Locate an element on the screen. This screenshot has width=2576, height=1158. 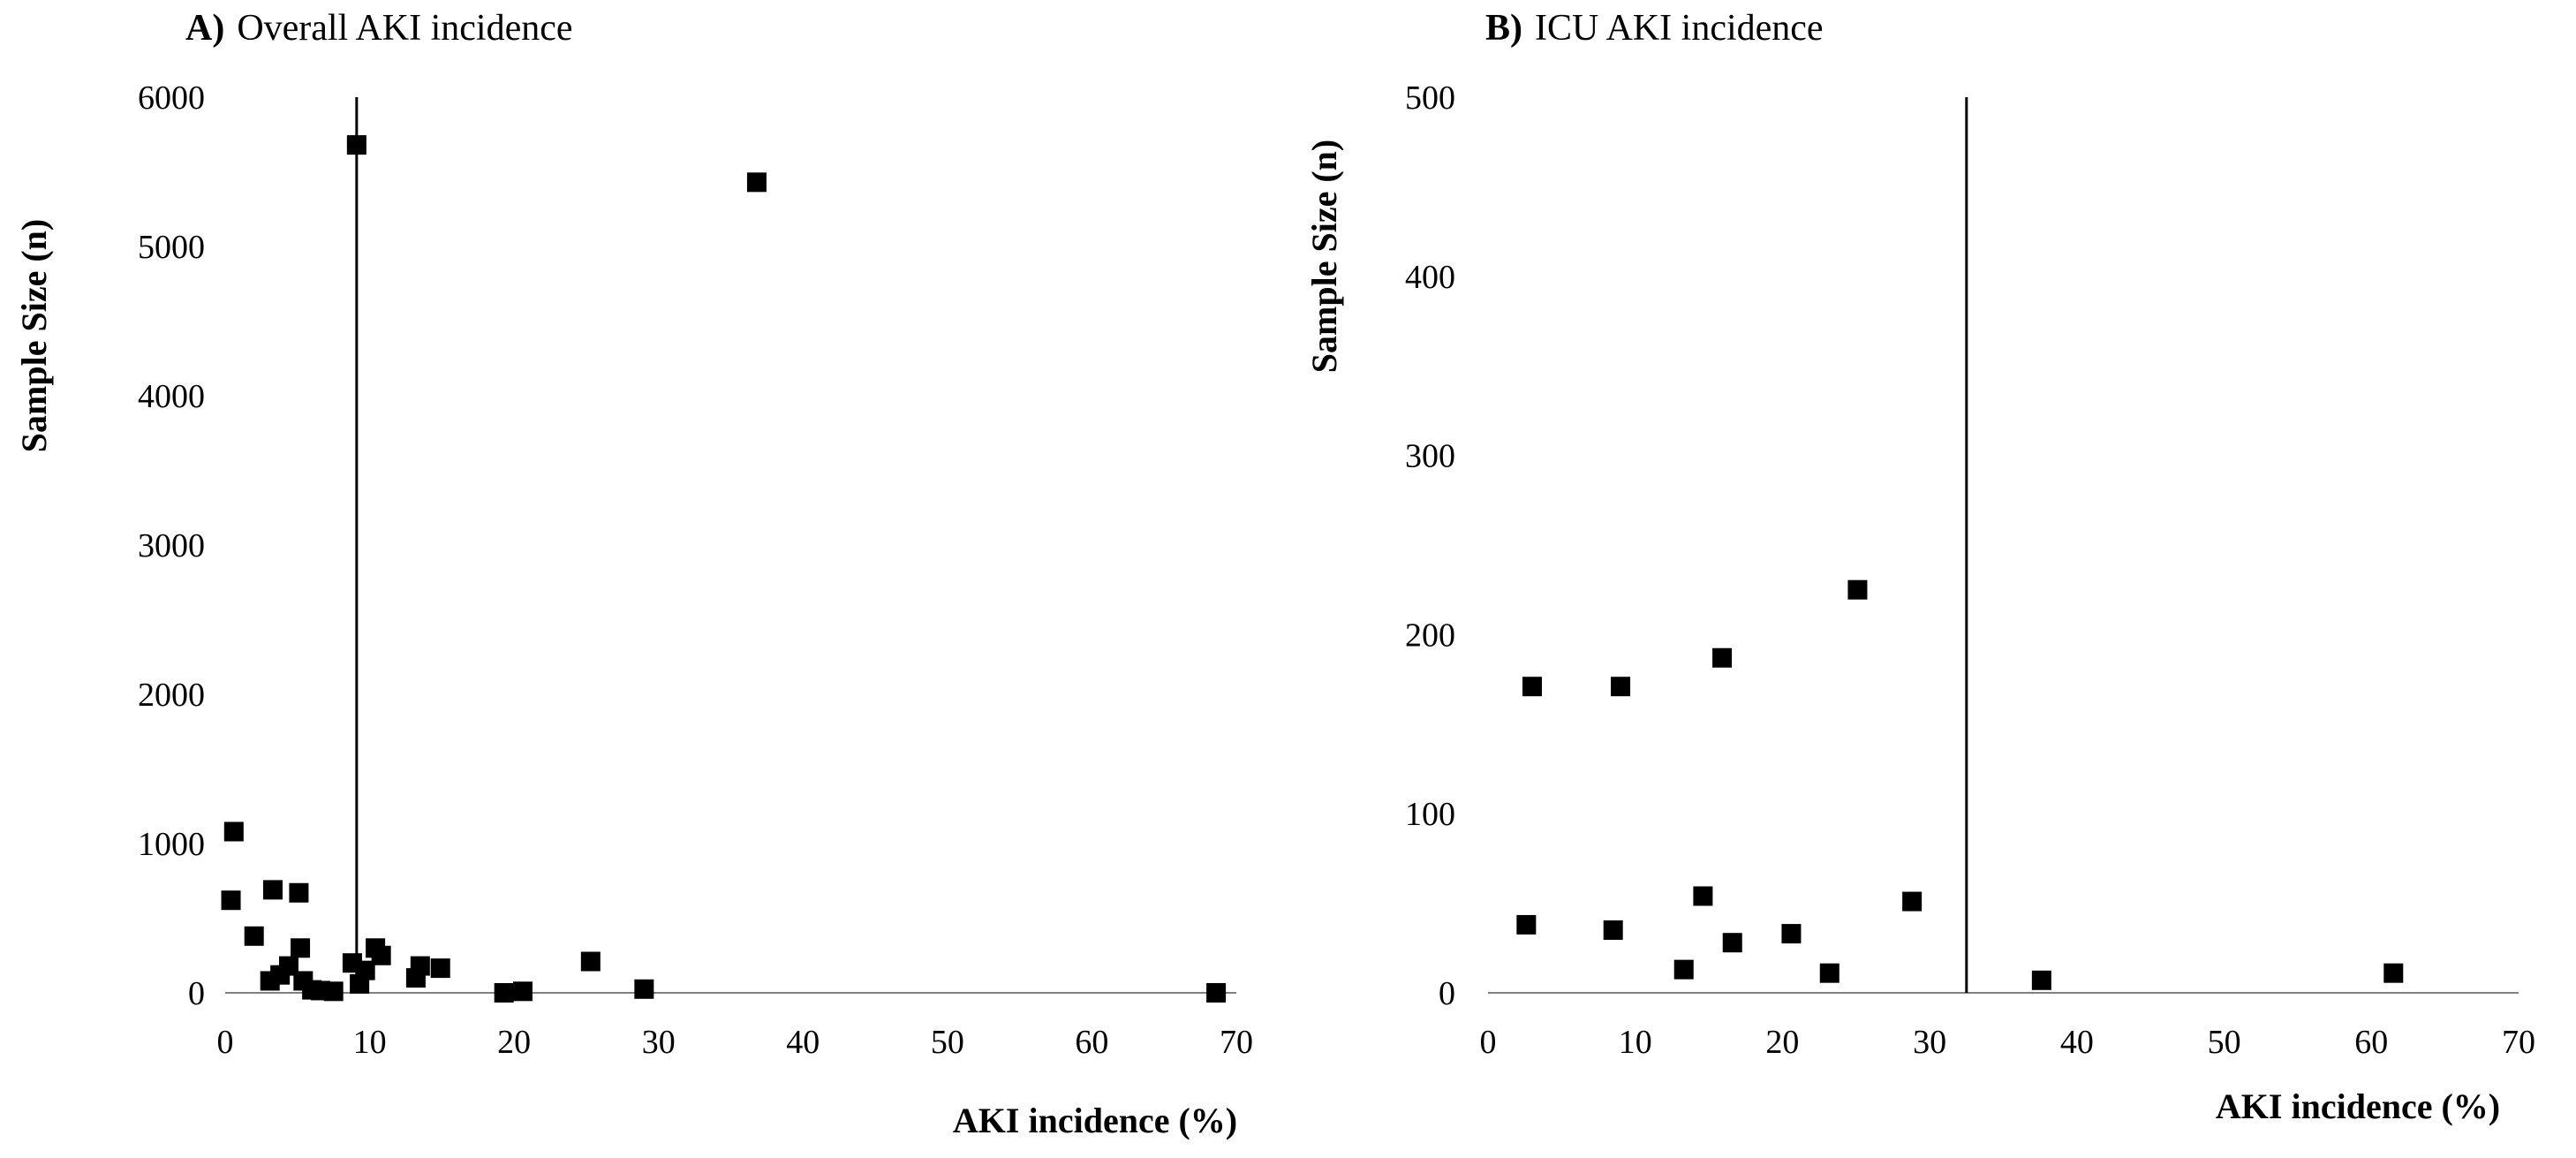
panel-a-title: A) Overall AKI incidence is located at coordinates (379, 29).